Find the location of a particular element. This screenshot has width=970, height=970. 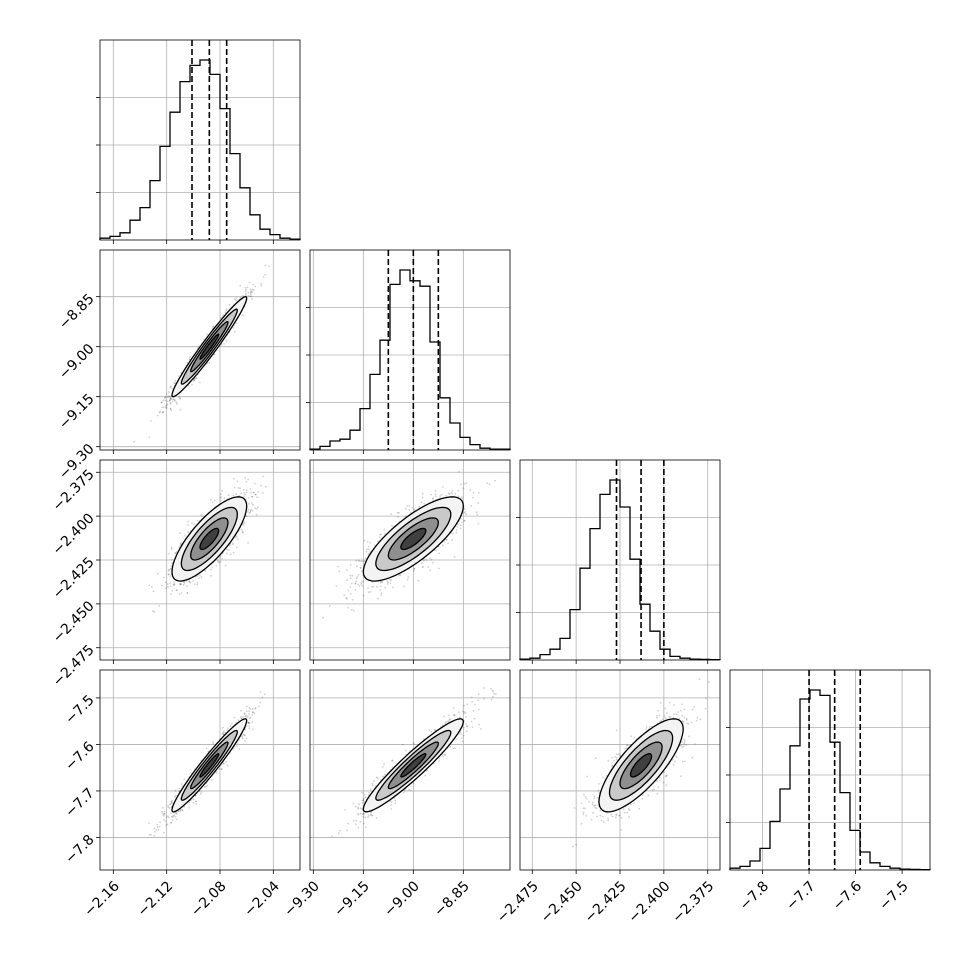

density-fill is located at coordinates (413, 539).